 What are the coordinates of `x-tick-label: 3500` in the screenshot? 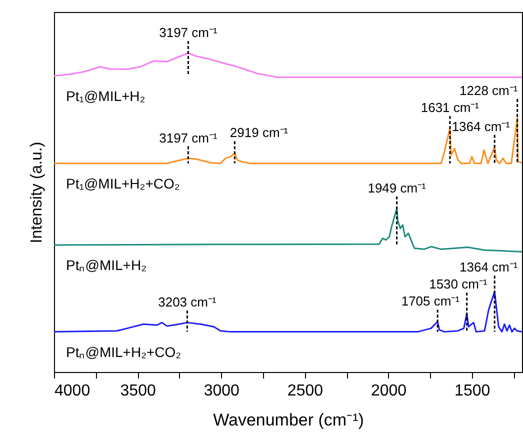 It's located at (138, 391).